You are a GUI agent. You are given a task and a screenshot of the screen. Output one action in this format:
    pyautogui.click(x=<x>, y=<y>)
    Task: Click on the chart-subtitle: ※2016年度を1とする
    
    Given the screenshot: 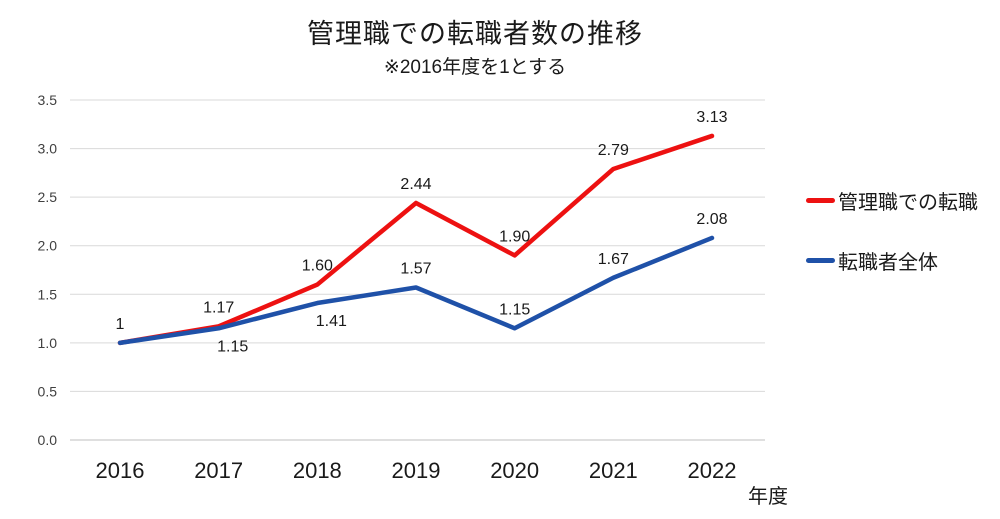 What is the action you would take?
    pyautogui.click(x=475, y=67)
    